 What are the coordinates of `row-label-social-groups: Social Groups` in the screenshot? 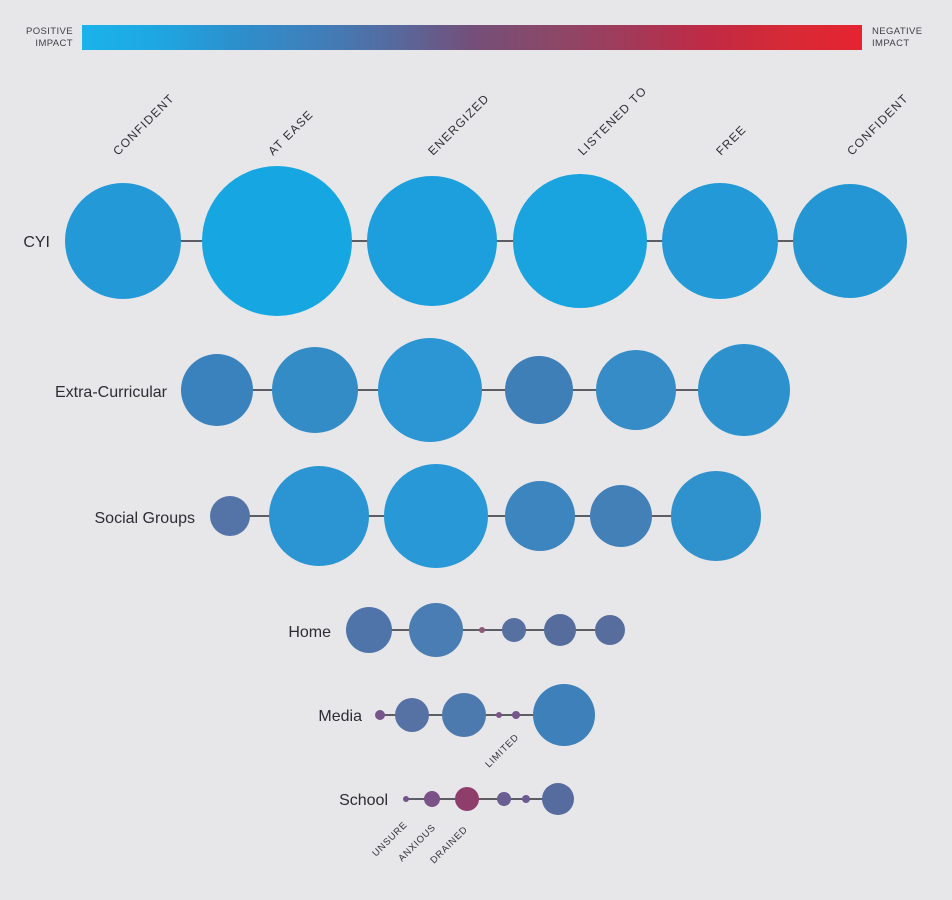 It's located at (145, 518).